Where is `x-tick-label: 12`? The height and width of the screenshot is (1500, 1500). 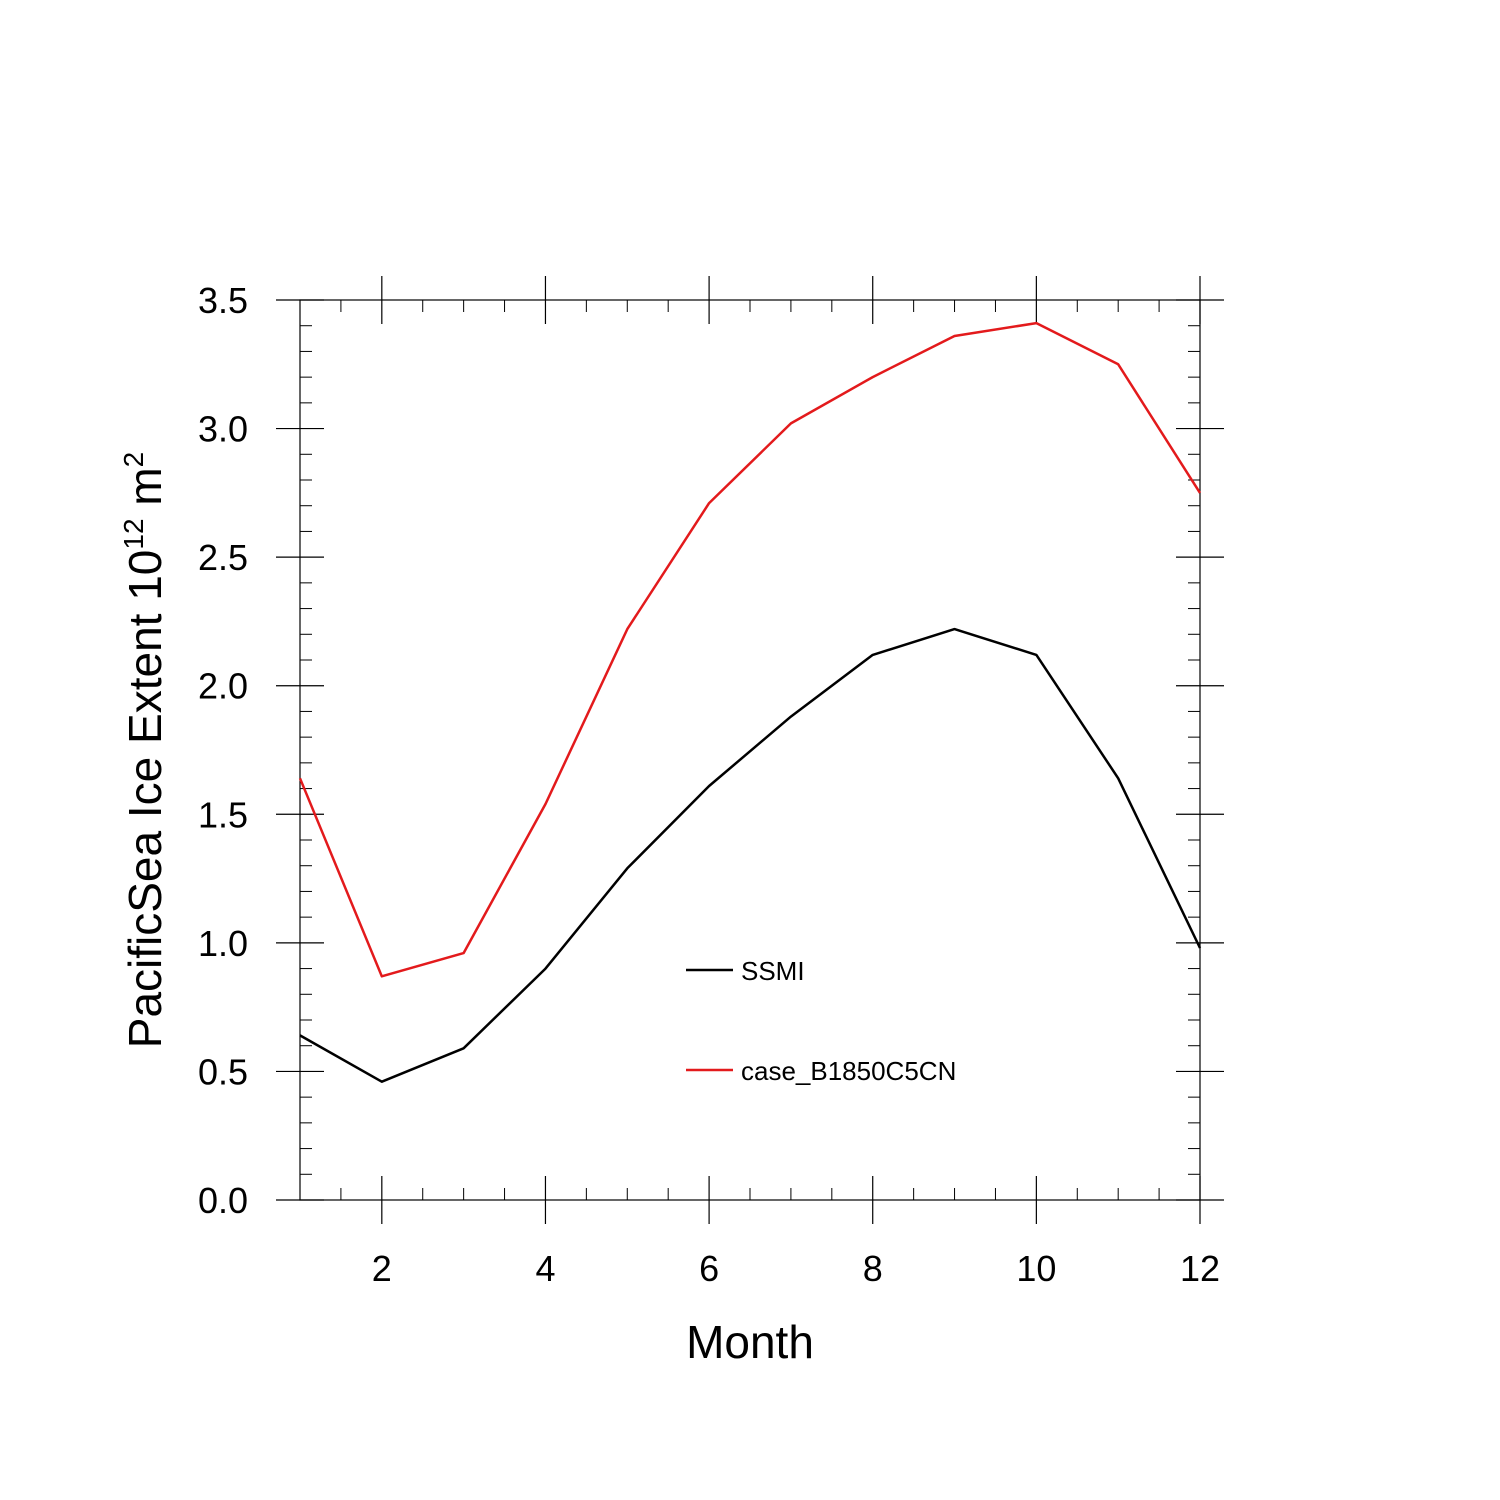
x-tick-label: 12 is located at coordinates (1200, 1268).